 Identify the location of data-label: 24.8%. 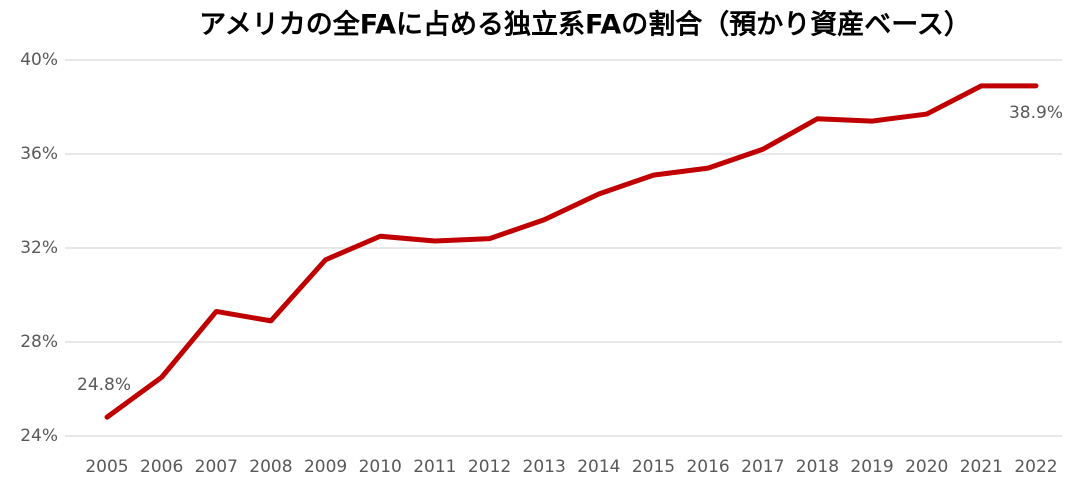
(104, 385).